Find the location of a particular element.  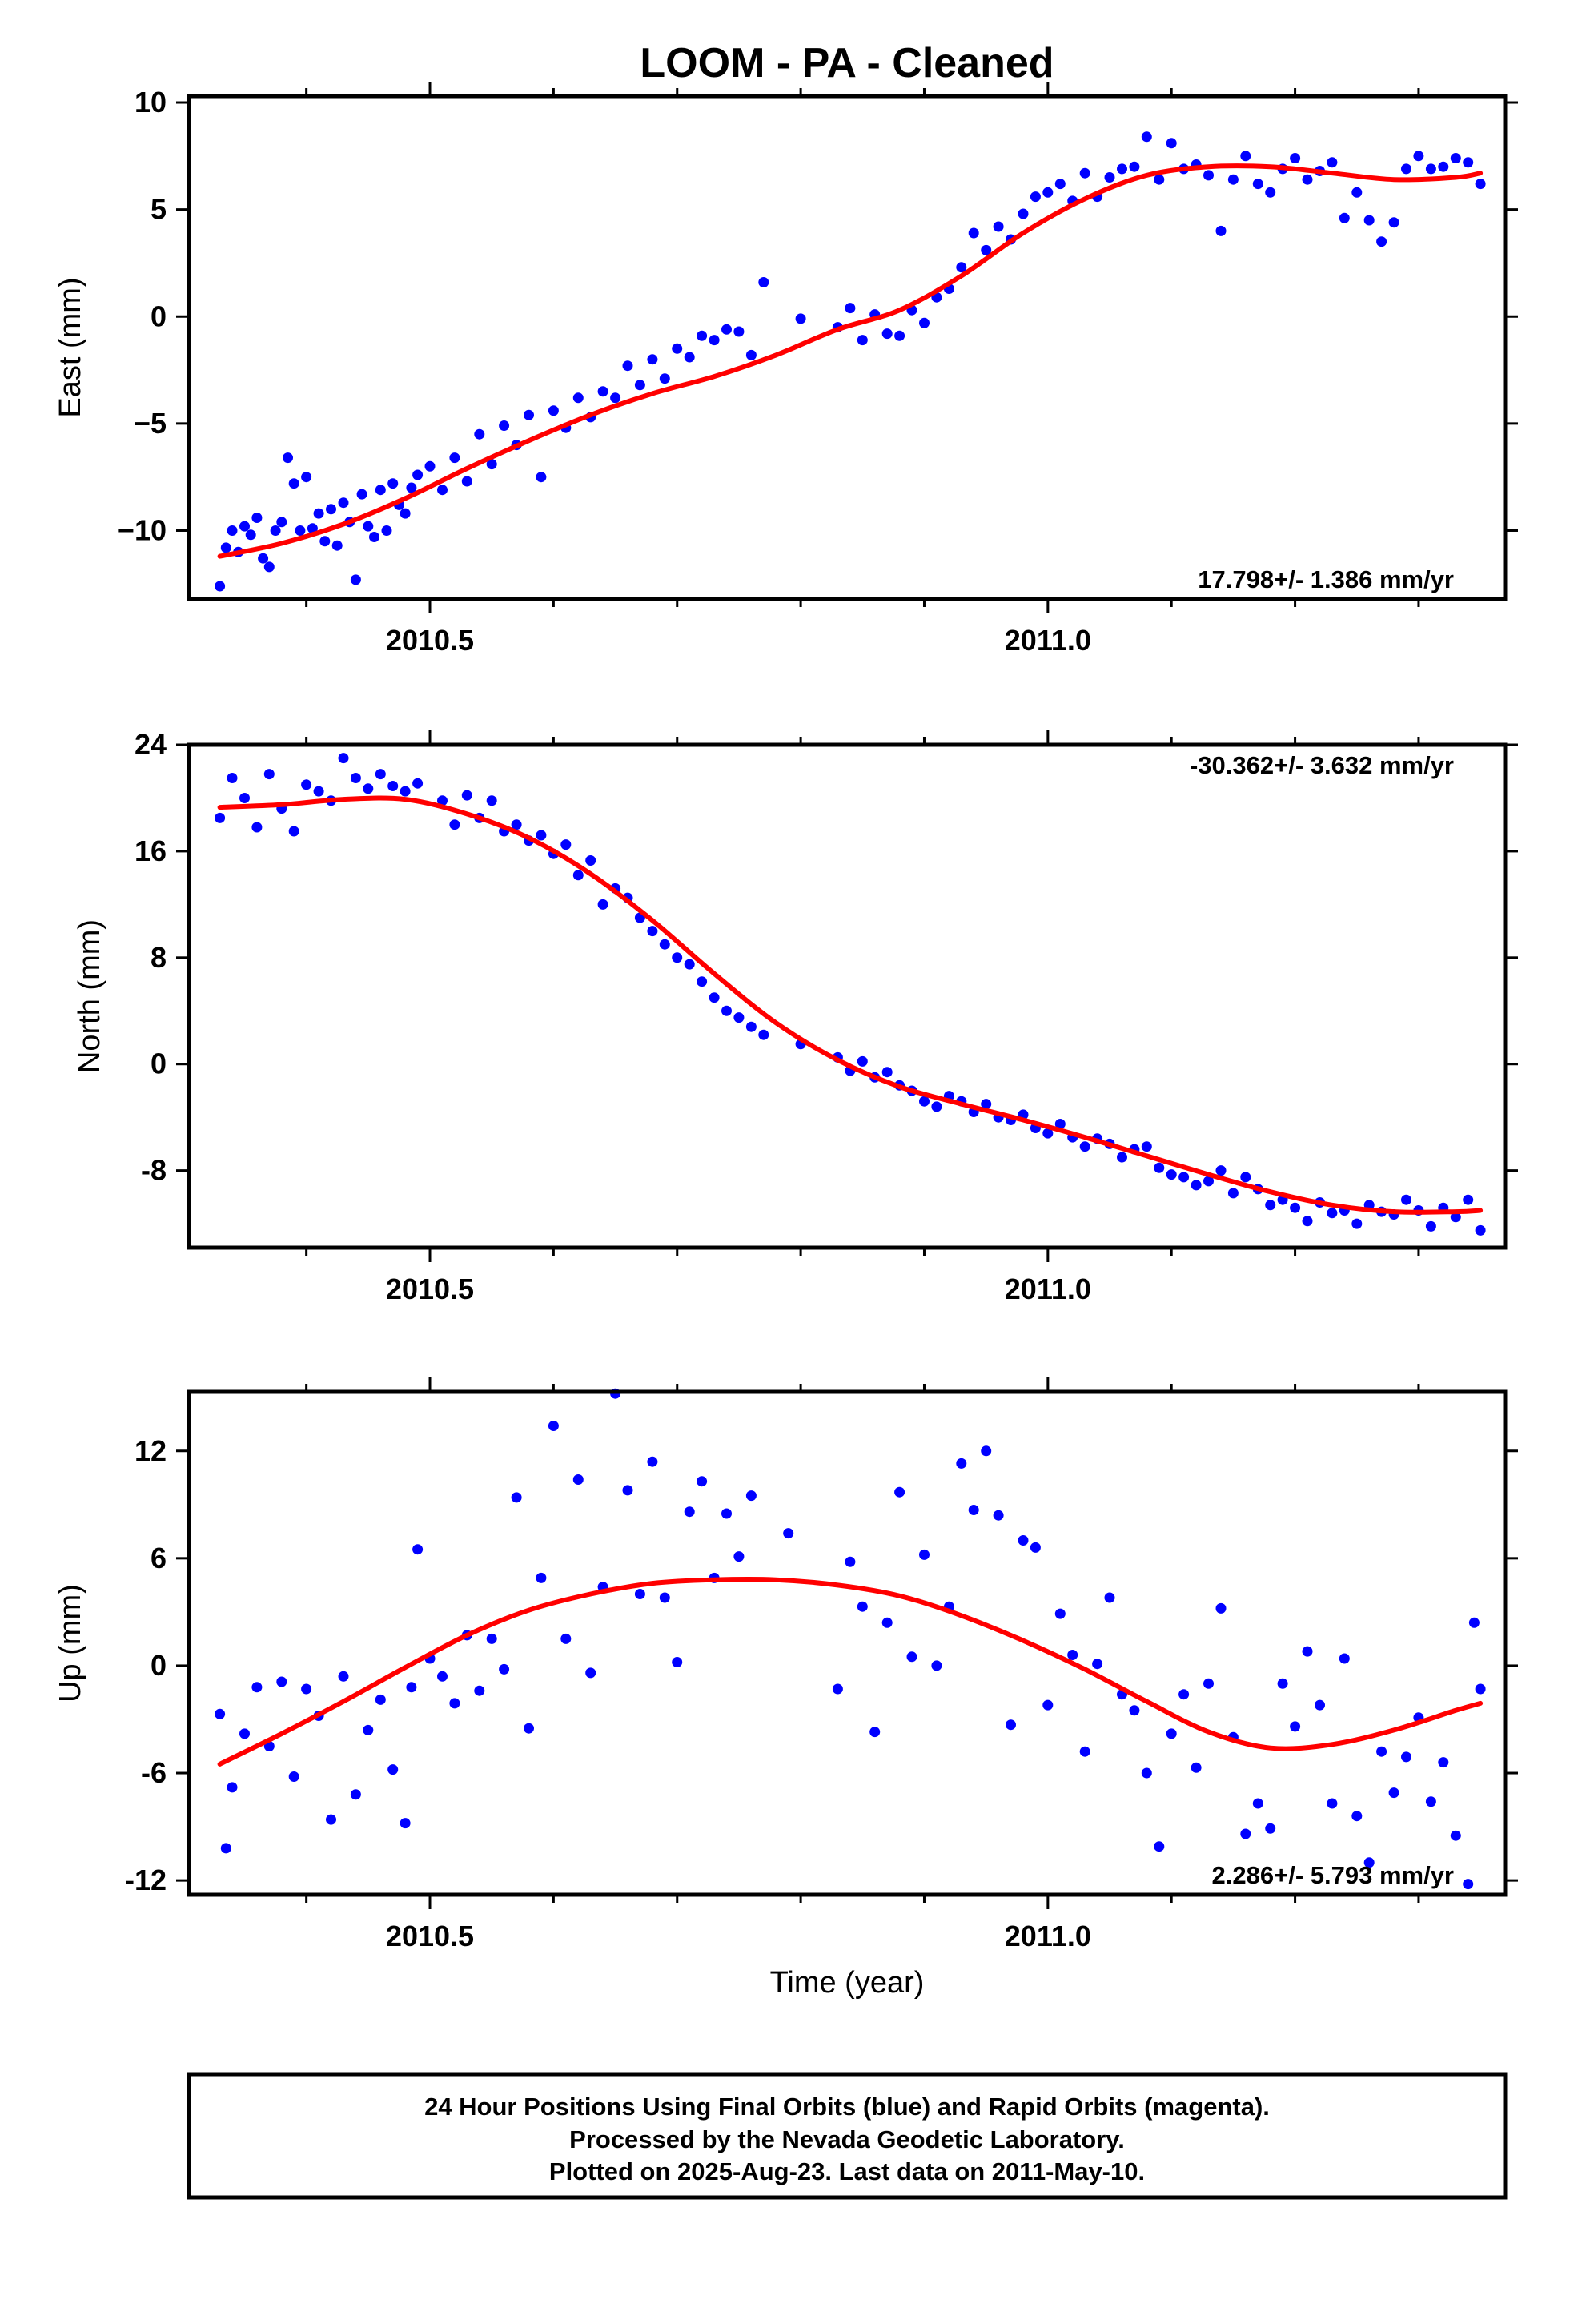

chart-title: LOOM - PA - Cleaned is located at coordinates (847, 63).